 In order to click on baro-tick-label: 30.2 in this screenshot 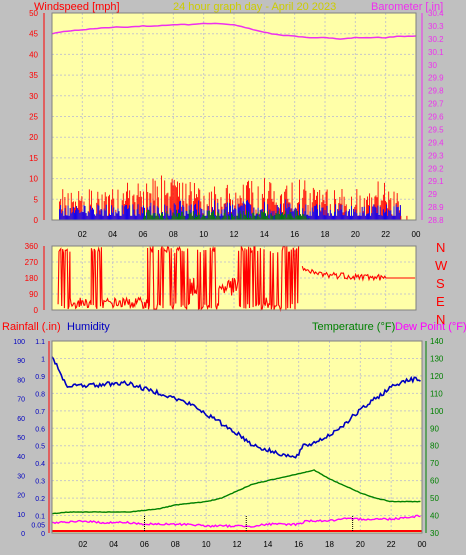, I will do `click(436, 39)`.